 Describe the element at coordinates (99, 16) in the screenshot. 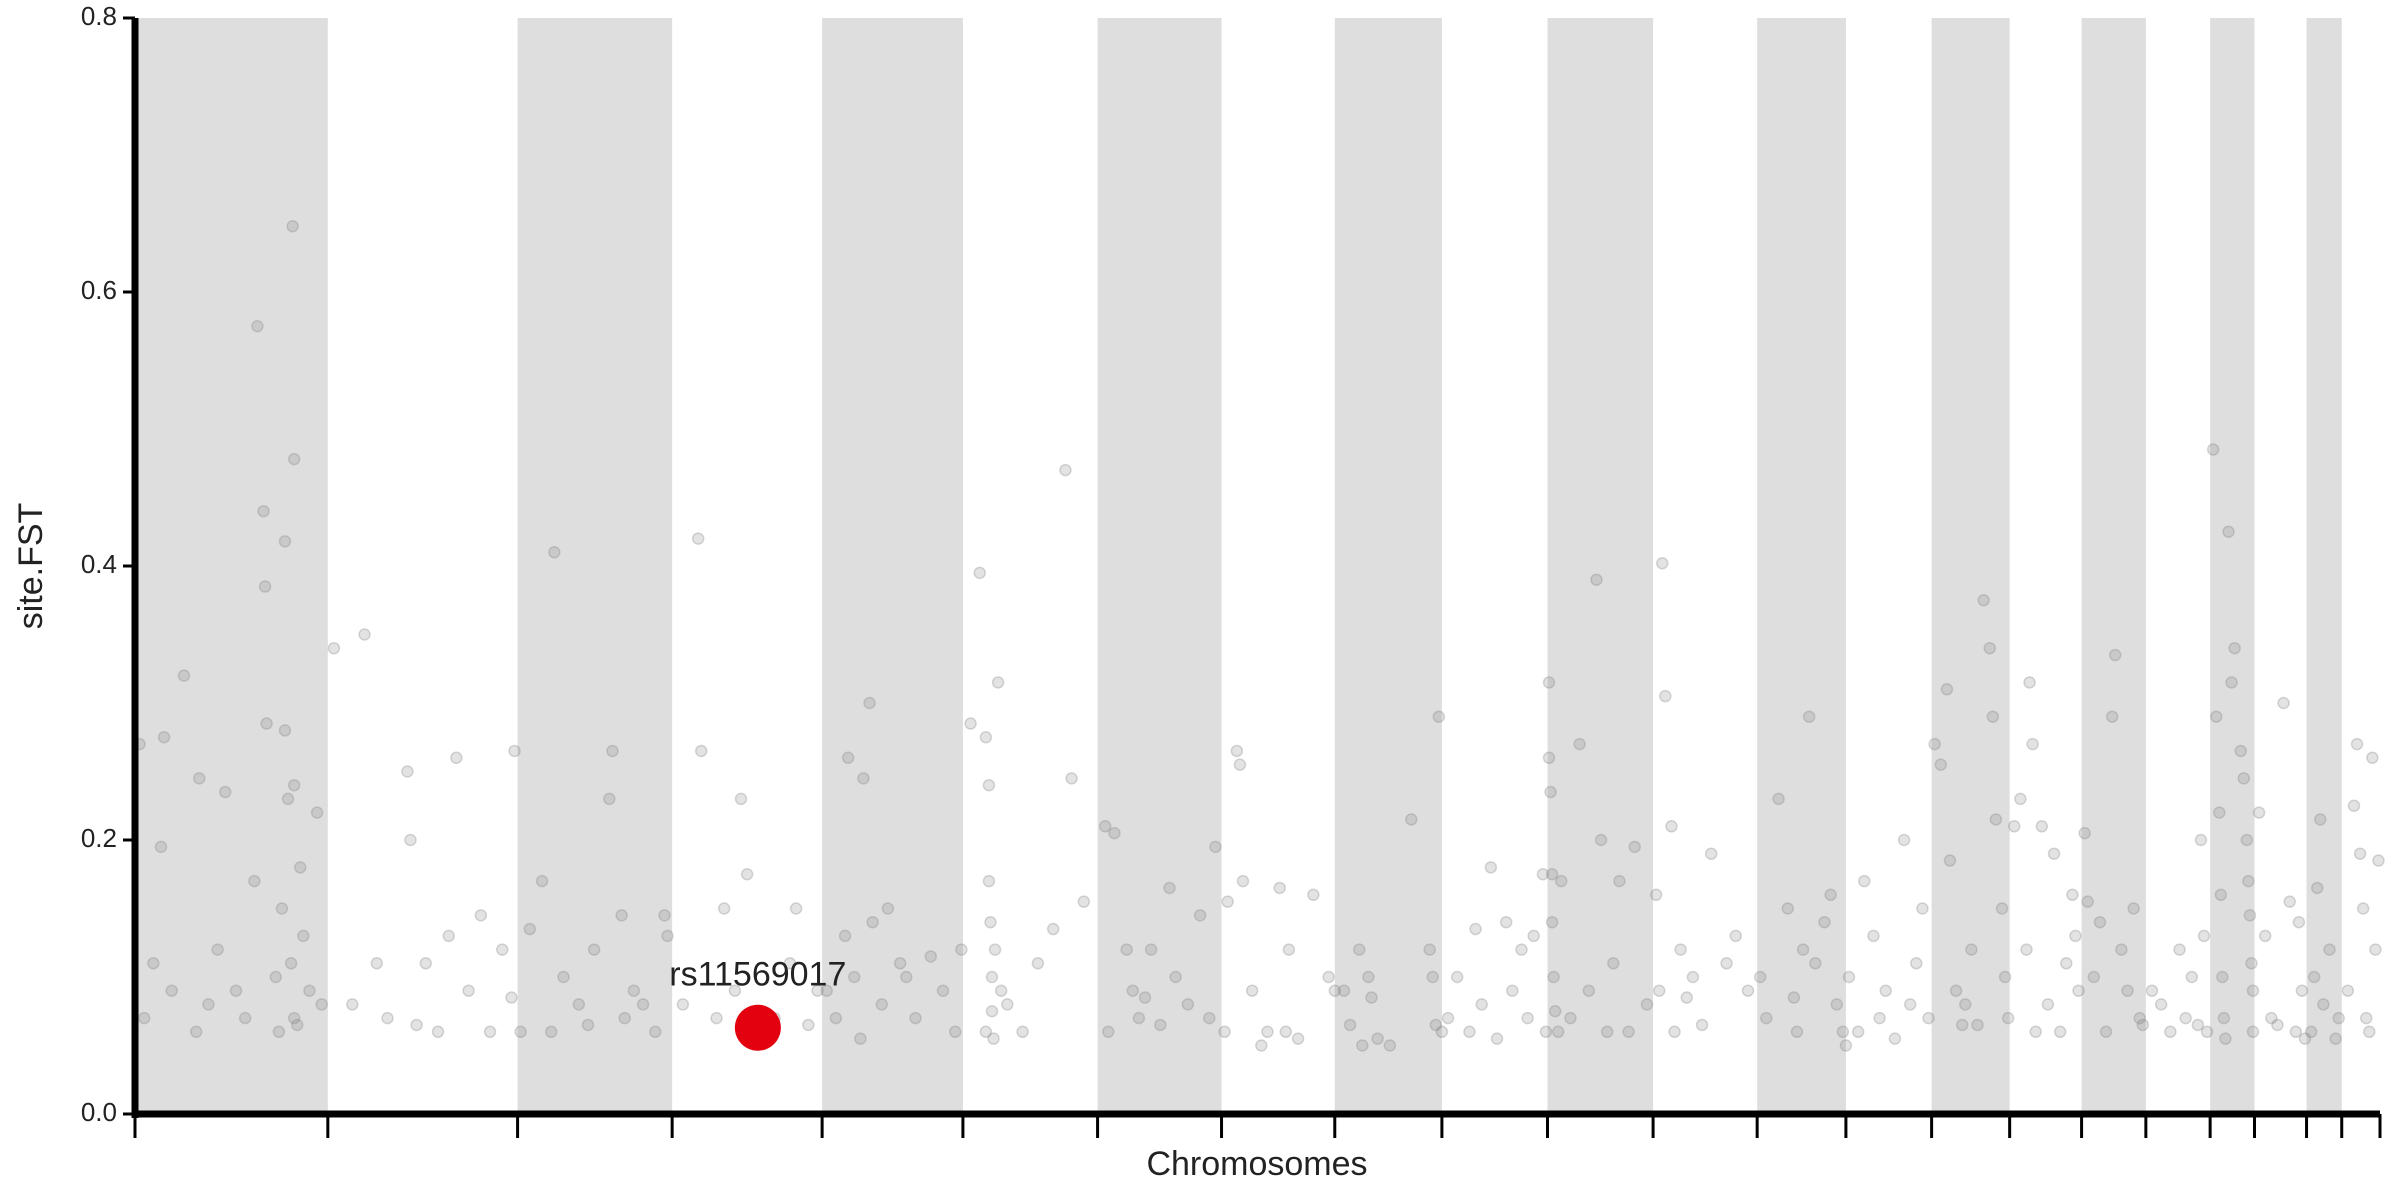

I see `y-tick-label: 0.8` at that location.